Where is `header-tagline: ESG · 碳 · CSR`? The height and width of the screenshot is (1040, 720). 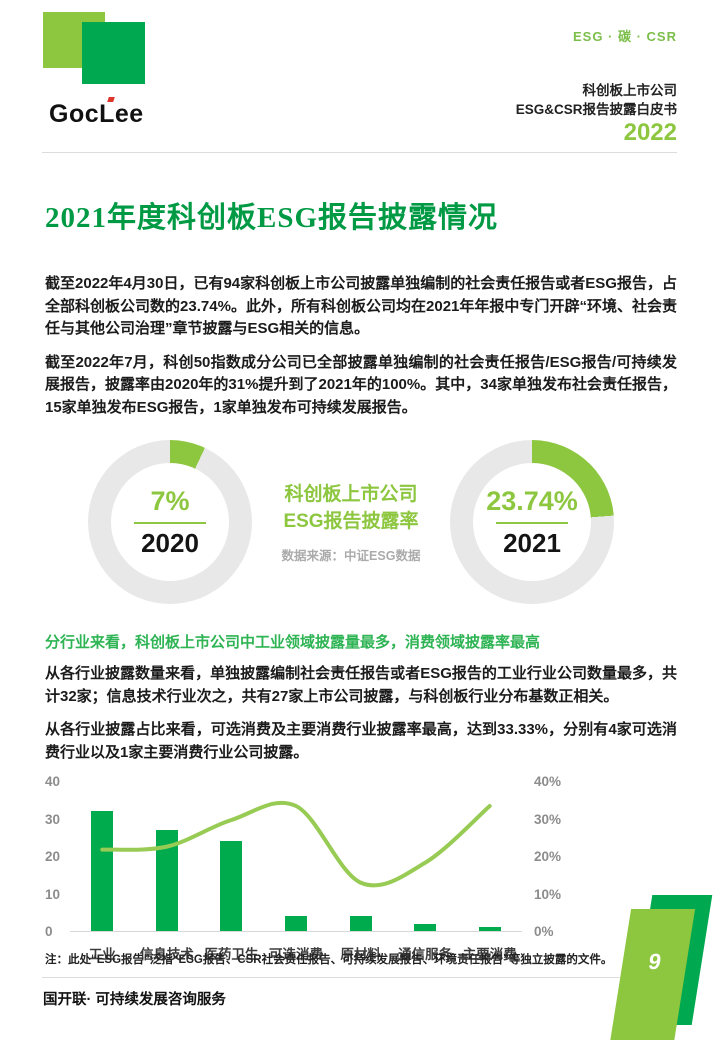 header-tagline: ESG · 碳 · CSR is located at coordinates (624, 36).